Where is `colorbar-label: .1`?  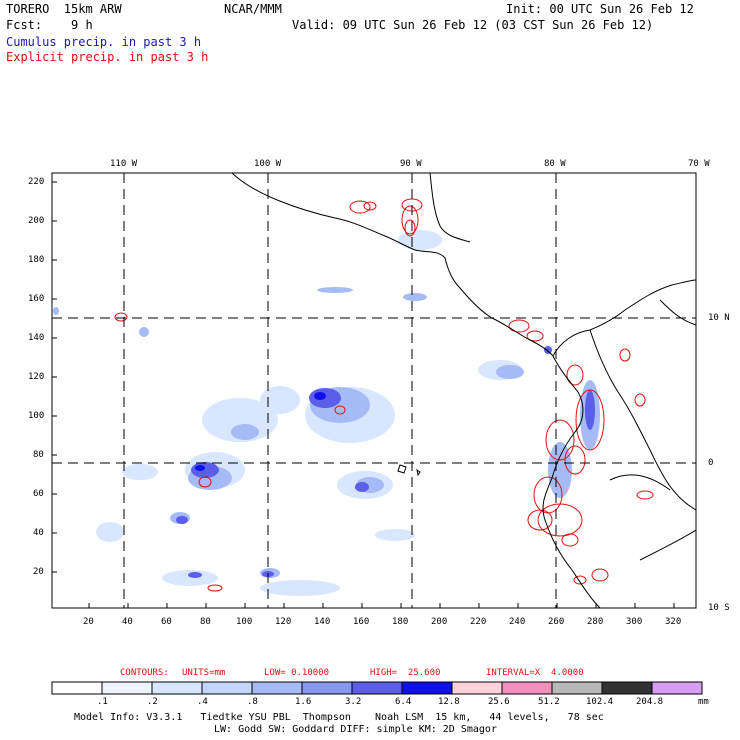 colorbar-label: .1 is located at coordinates (102, 702).